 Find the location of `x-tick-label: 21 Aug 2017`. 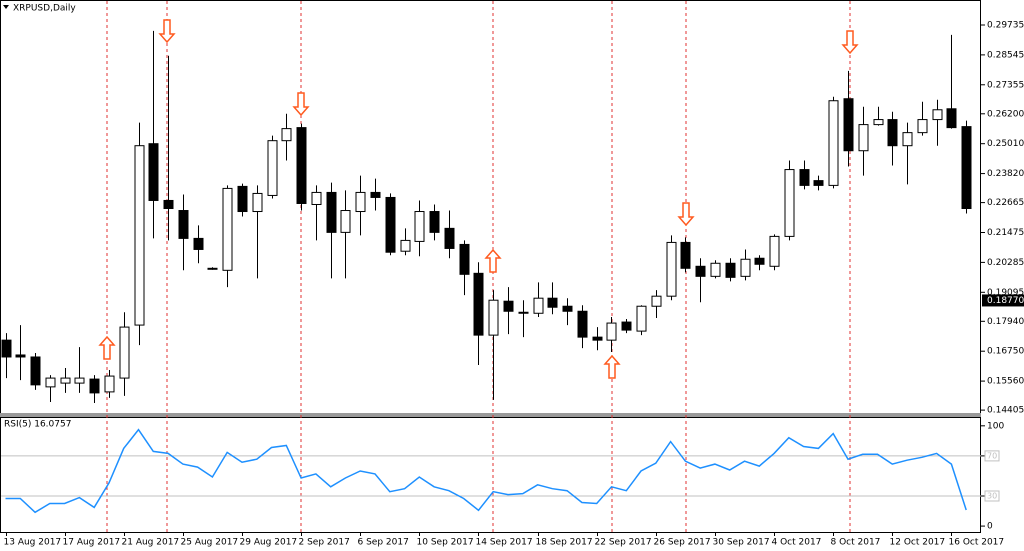

x-tick-label: 21 Aug 2017 is located at coordinates (151, 543).